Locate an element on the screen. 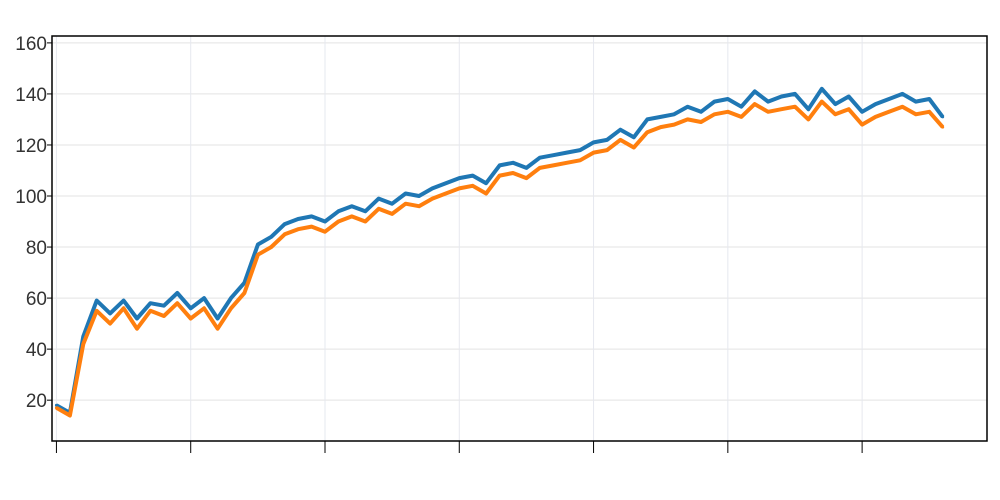 The image size is (1000, 500). y-tick-label: 80 is located at coordinates (36, 248).